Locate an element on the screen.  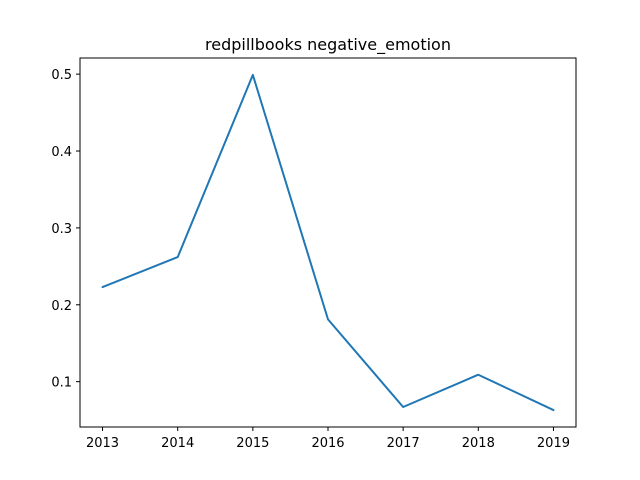
x-tick-label: 2013 is located at coordinates (102, 443).